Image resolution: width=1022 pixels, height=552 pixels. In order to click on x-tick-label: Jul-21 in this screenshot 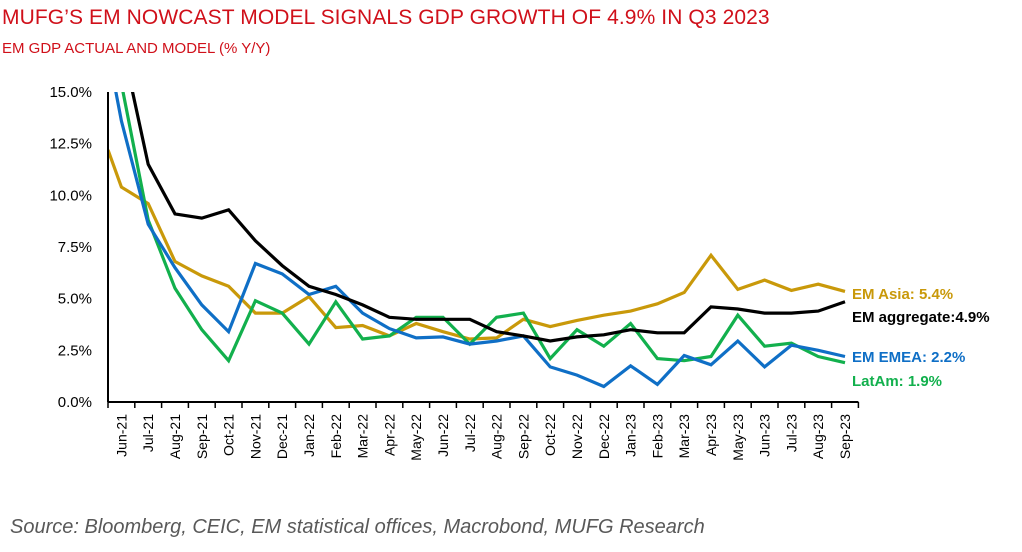, I will do `click(148, 433)`.